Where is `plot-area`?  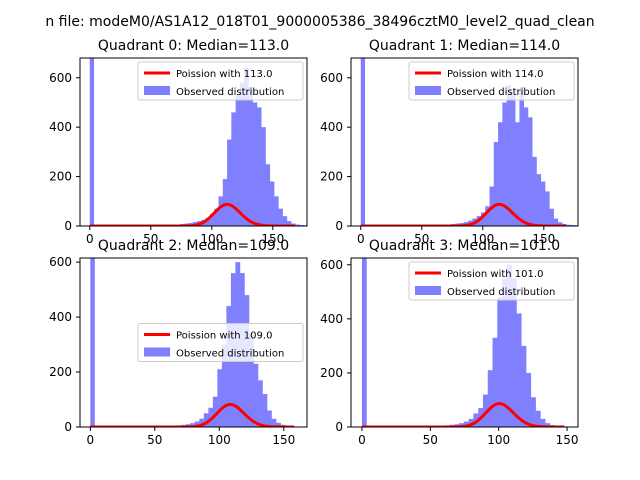 plot-area is located at coordinates (469, 142).